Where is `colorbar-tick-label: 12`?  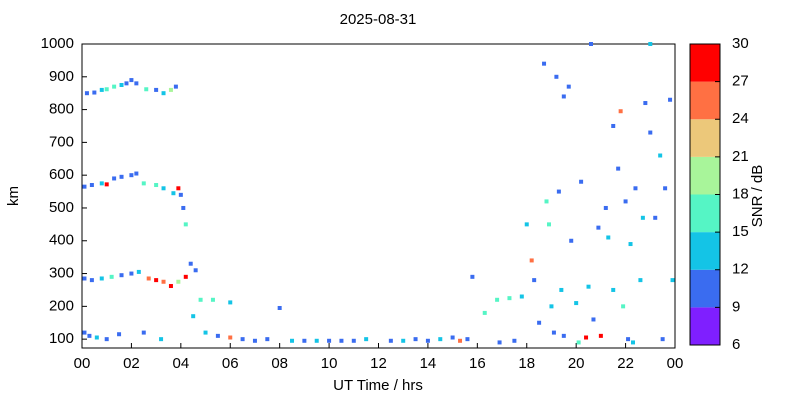
colorbar-tick-label: 12 is located at coordinates (740, 269).